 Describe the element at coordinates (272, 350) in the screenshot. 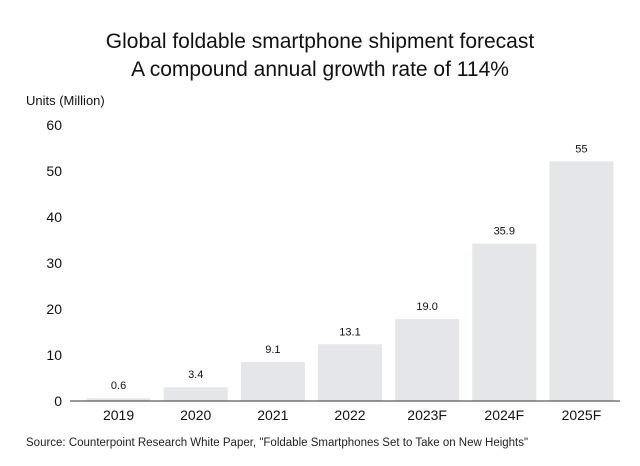

I see `data-label: 9.1` at that location.